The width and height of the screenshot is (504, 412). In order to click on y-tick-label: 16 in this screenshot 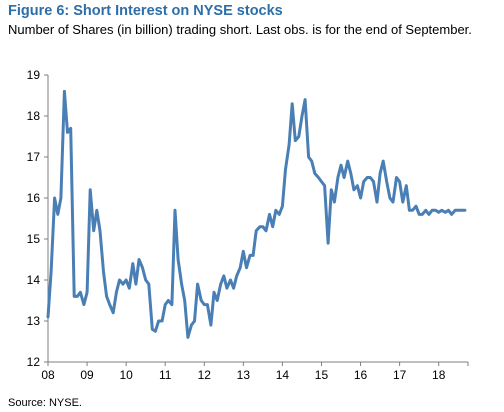, I will do `click(34, 198)`.